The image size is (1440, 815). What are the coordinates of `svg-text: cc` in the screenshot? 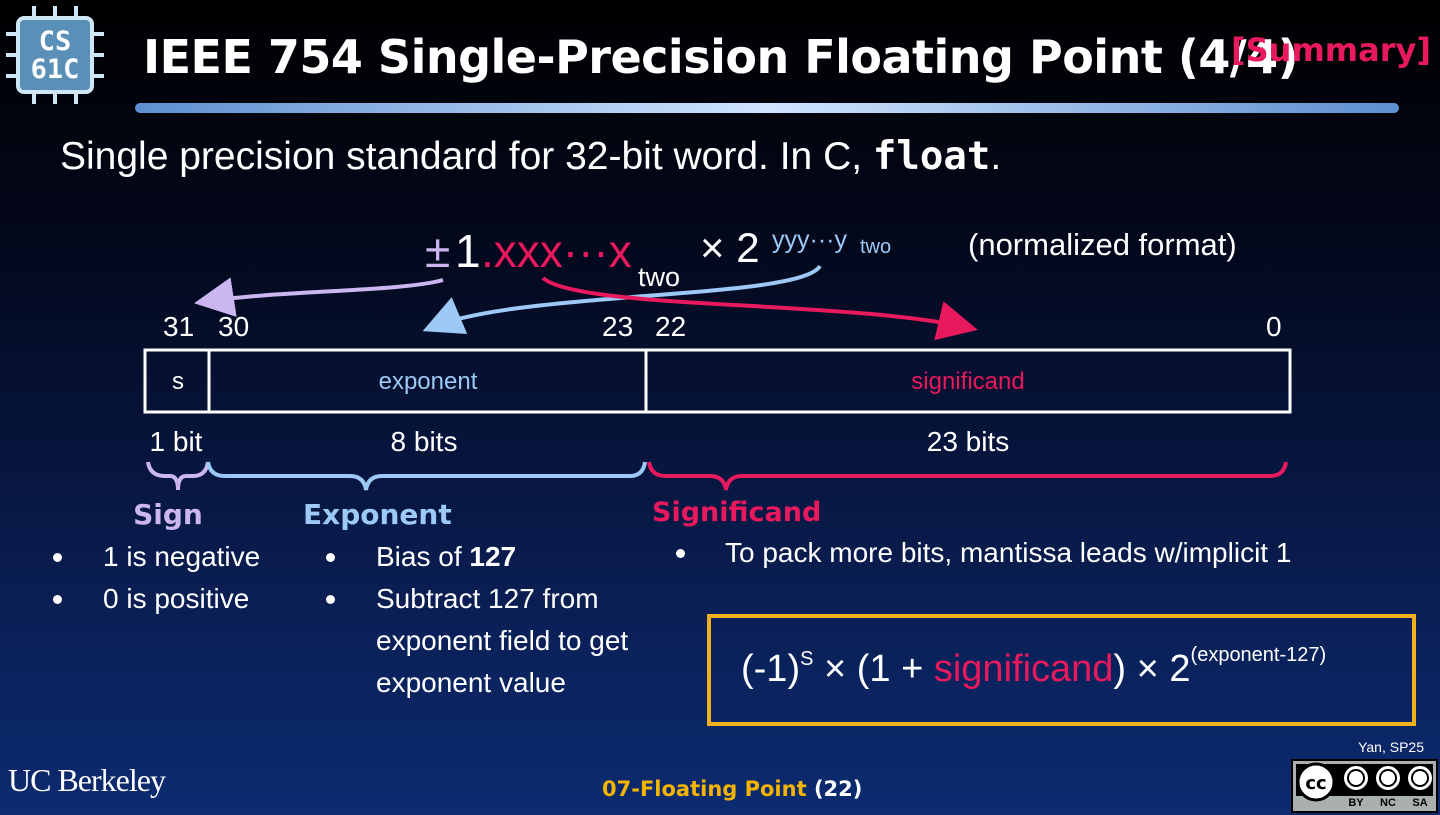 It's located at (1315, 783).